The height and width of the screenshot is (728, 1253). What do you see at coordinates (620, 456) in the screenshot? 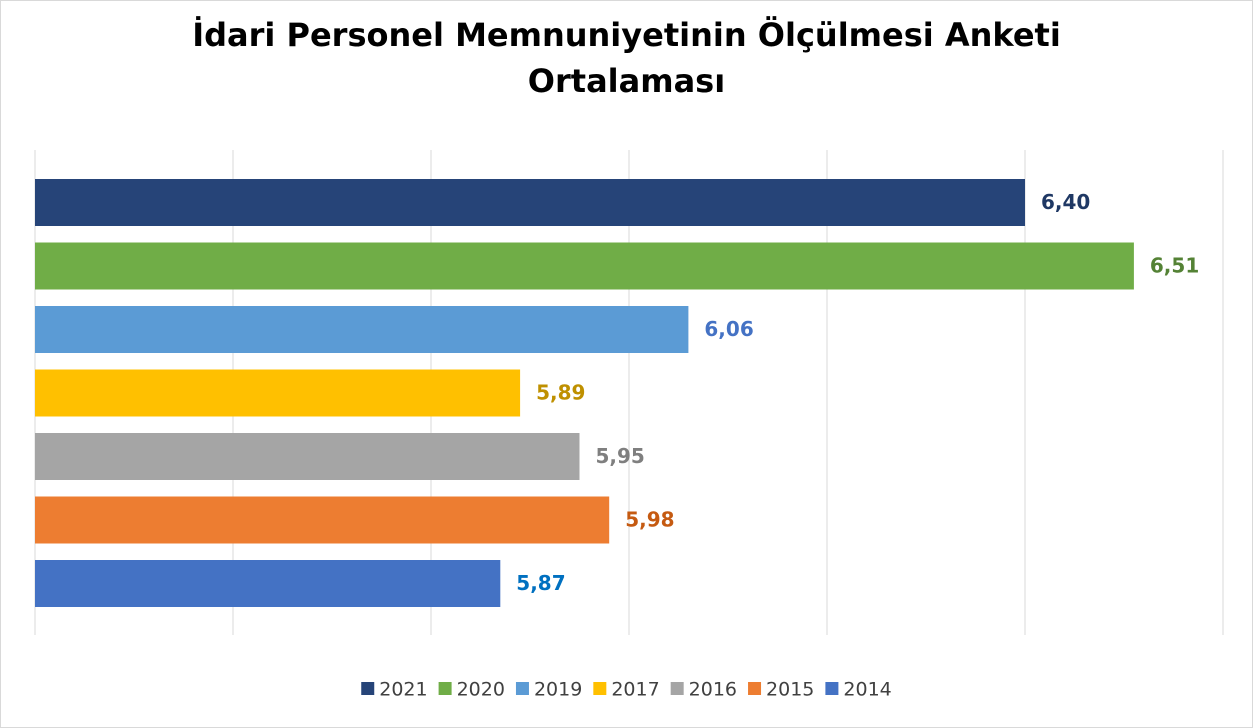
I see `value-label: 5,95` at bounding box center [620, 456].